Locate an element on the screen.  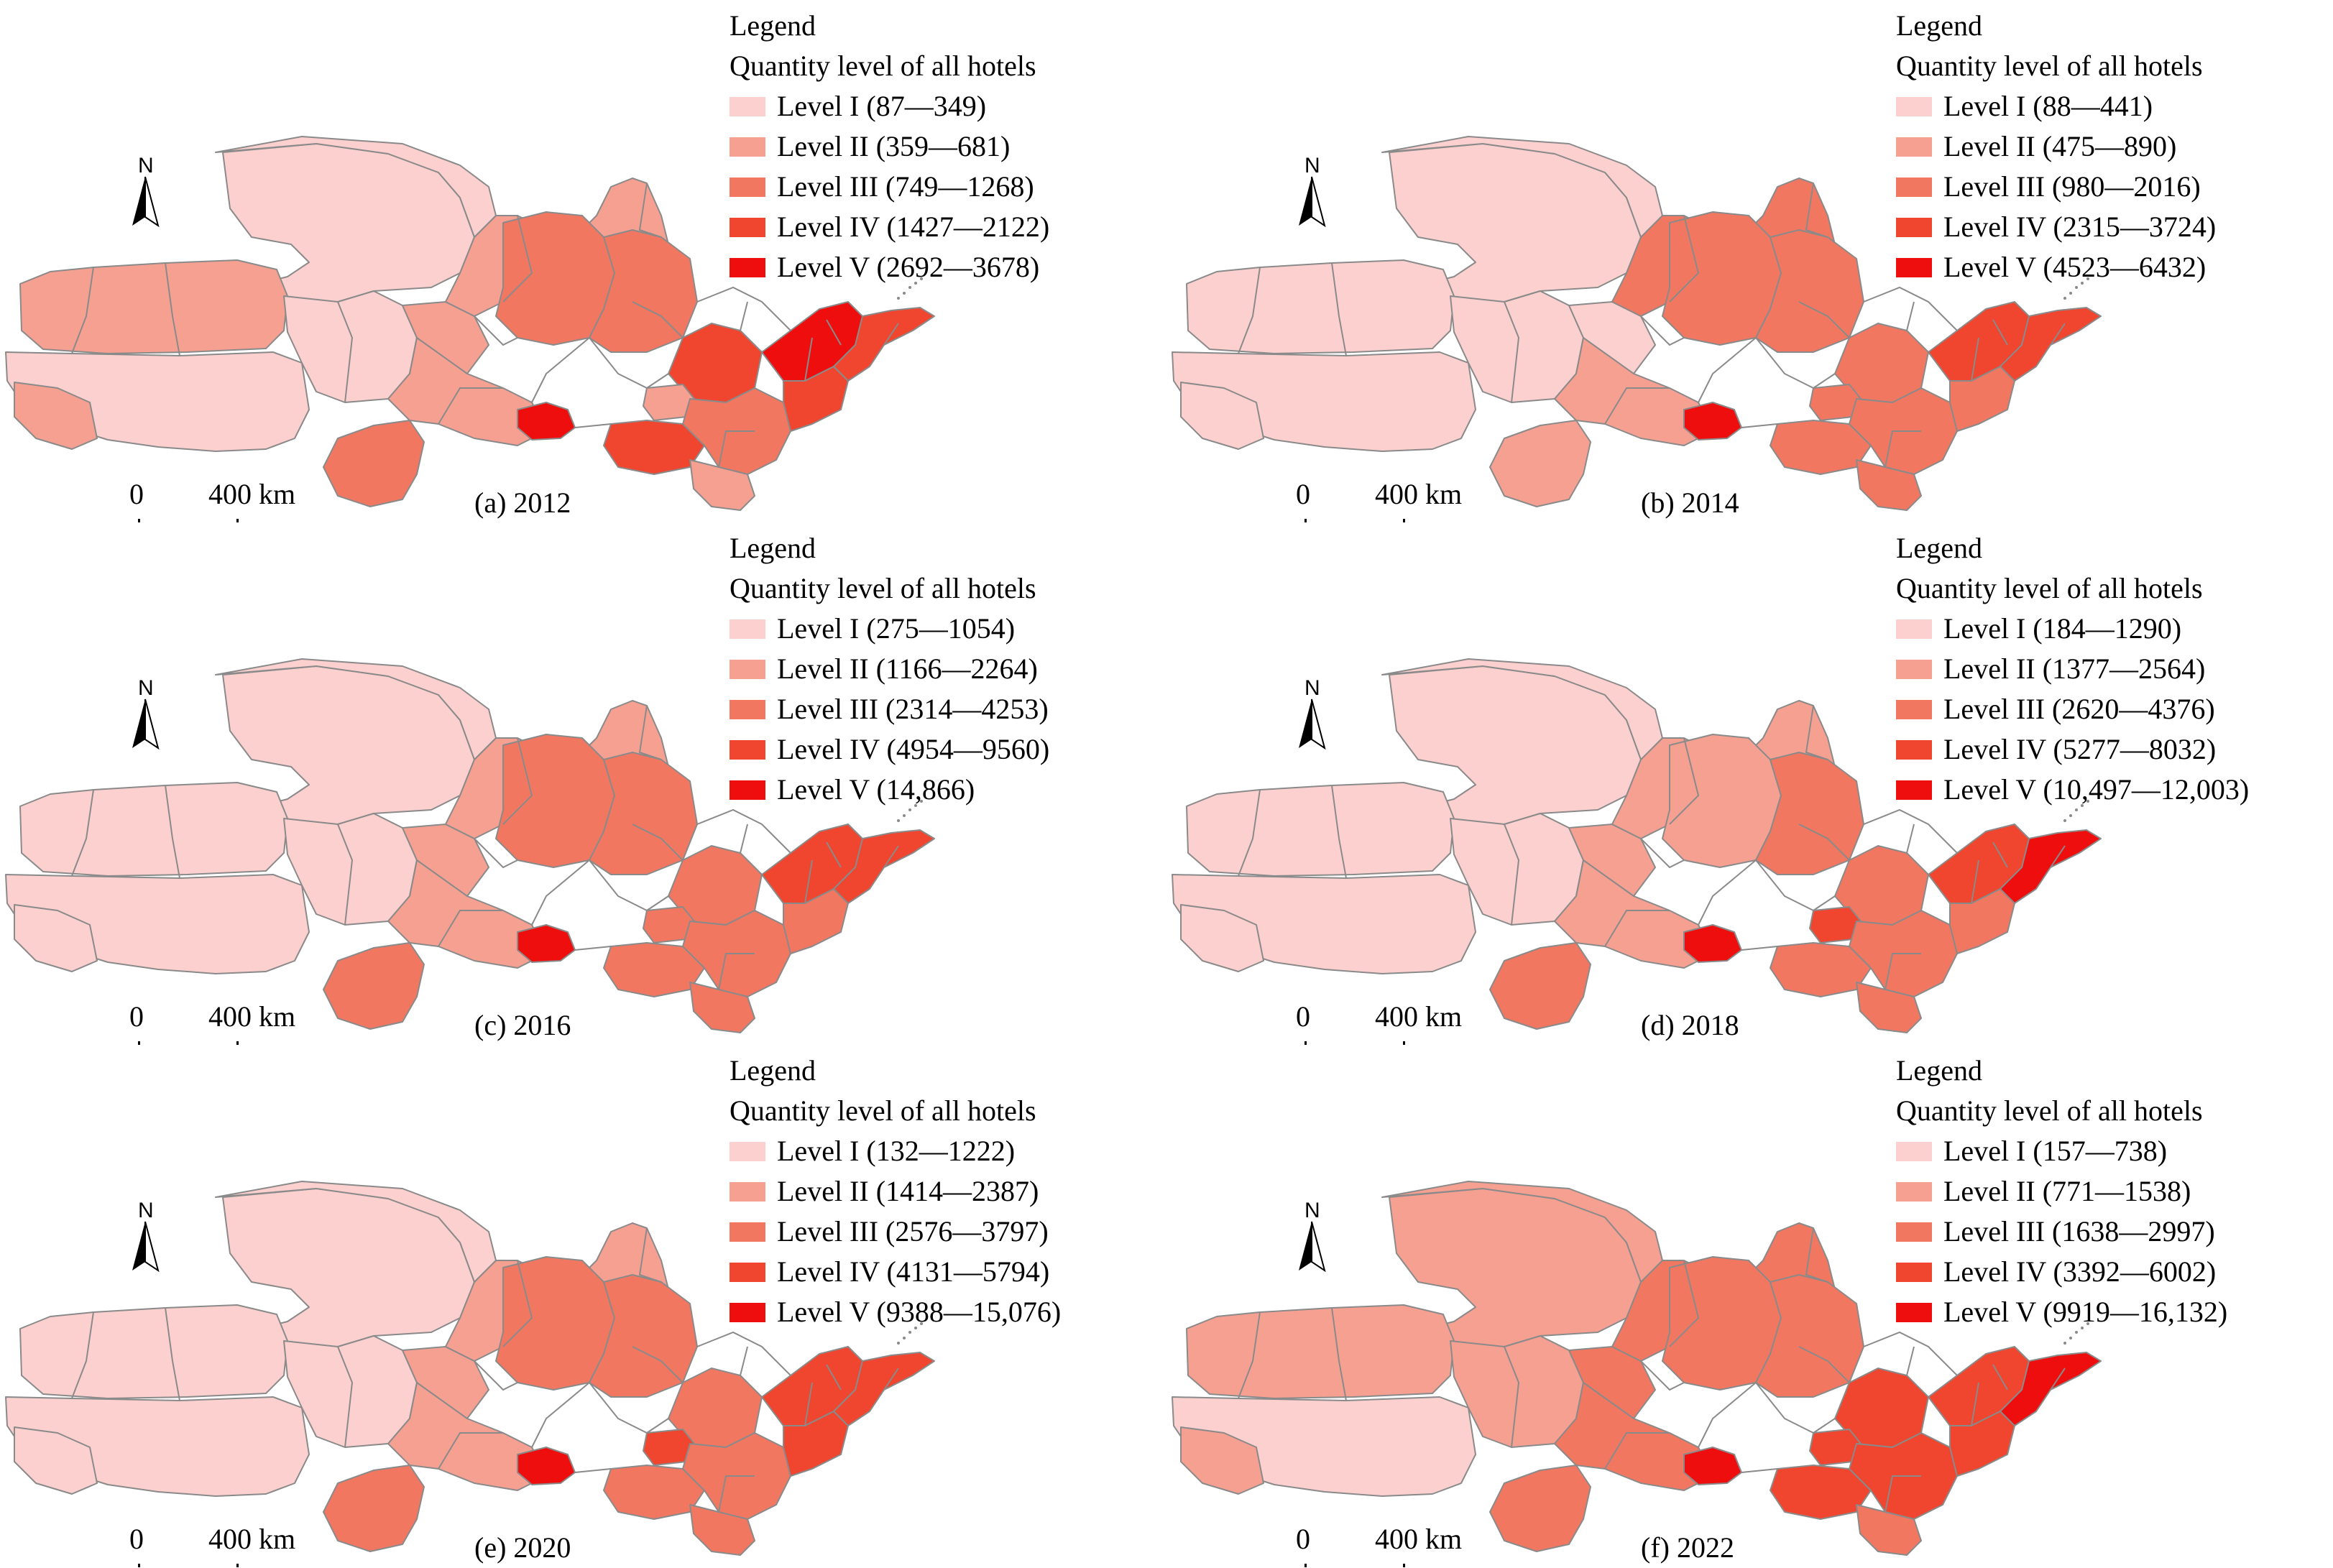
legend-item: Level I (132—1222) is located at coordinates (895, 1151).